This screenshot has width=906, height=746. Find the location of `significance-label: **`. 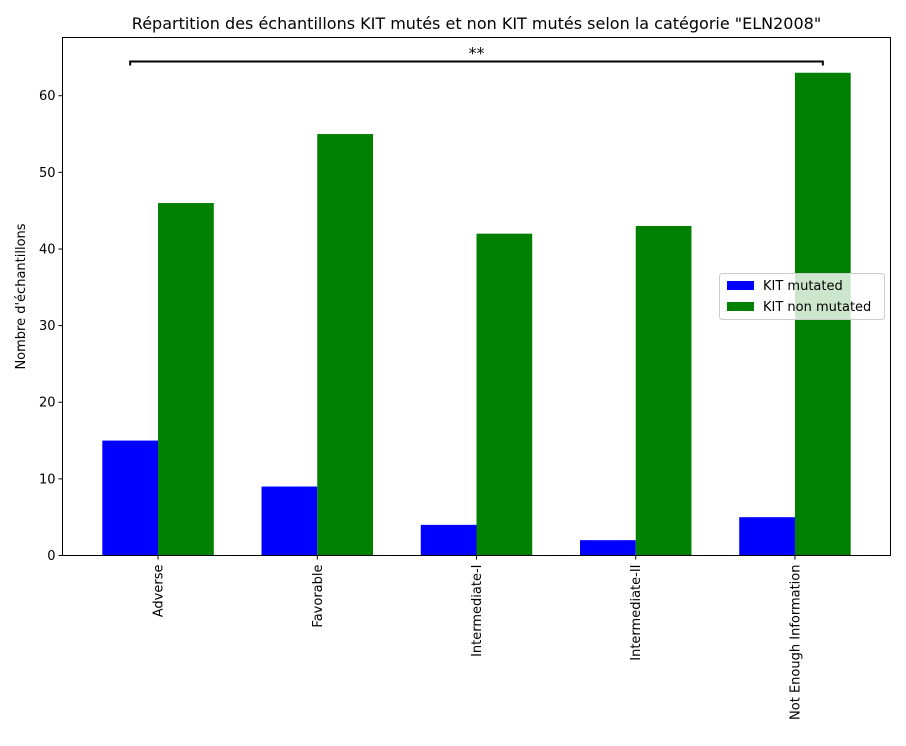

significance-label: ** is located at coordinates (477, 53).